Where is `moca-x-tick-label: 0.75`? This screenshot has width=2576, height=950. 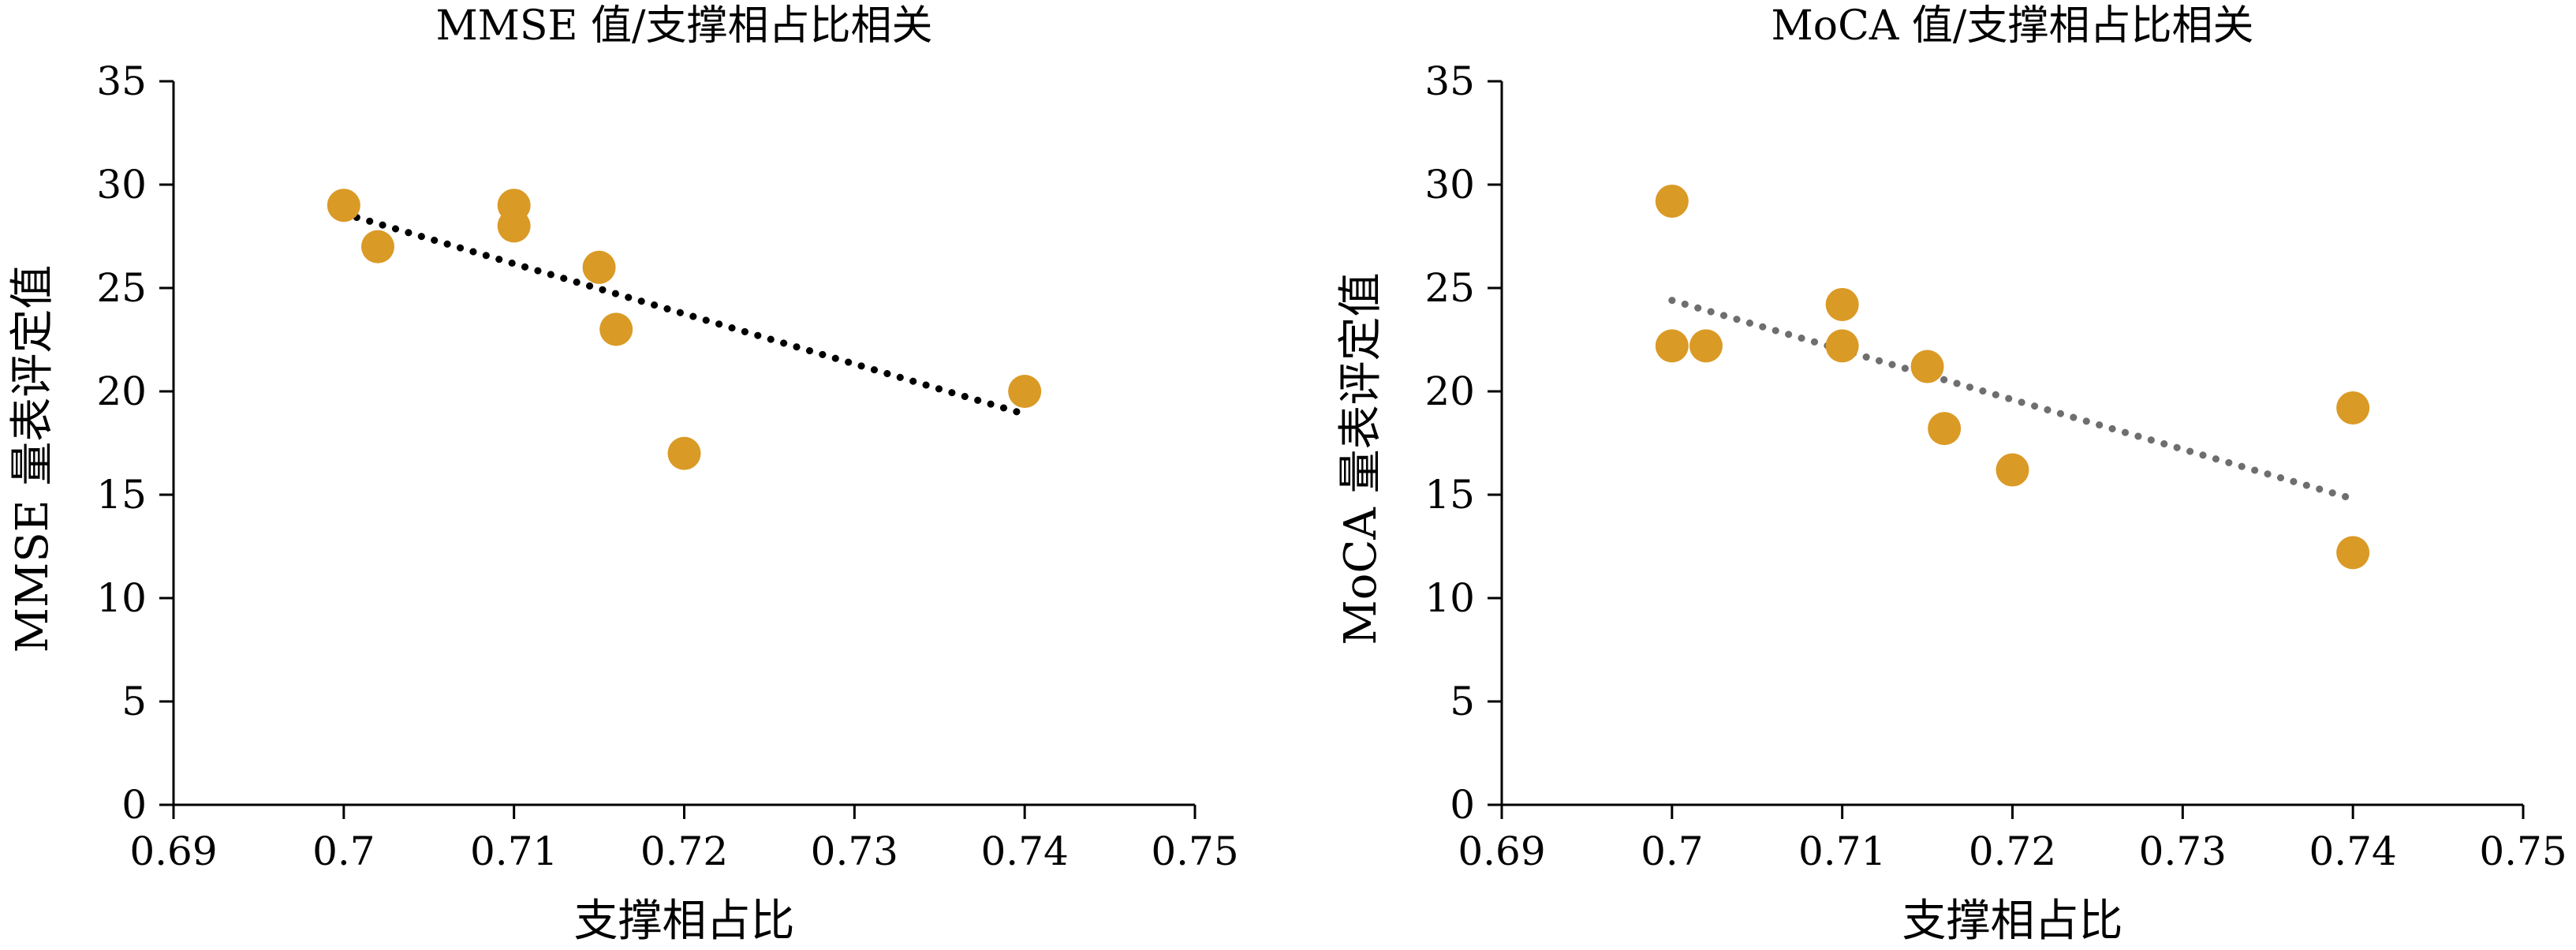
moca-x-tick-label: 0.75 is located at coordinates (2523, 851).